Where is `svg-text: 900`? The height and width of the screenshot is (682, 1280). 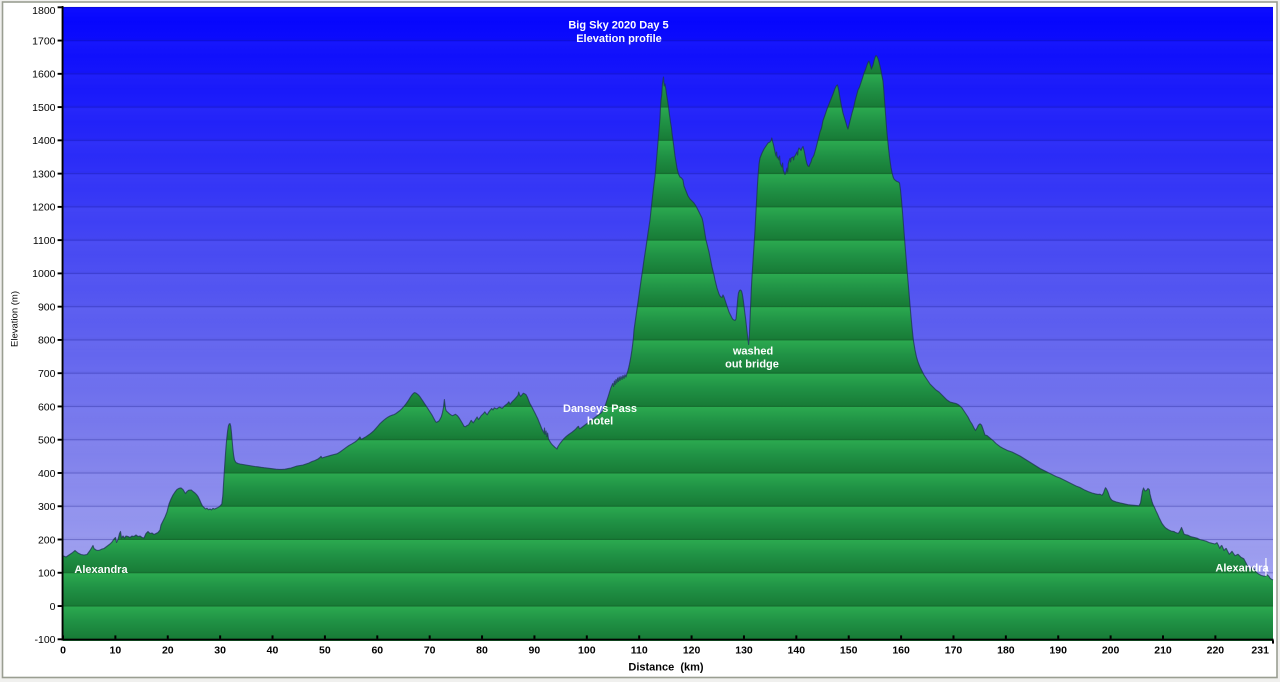
svg-text: 900 is located at coordinates (47, 308).